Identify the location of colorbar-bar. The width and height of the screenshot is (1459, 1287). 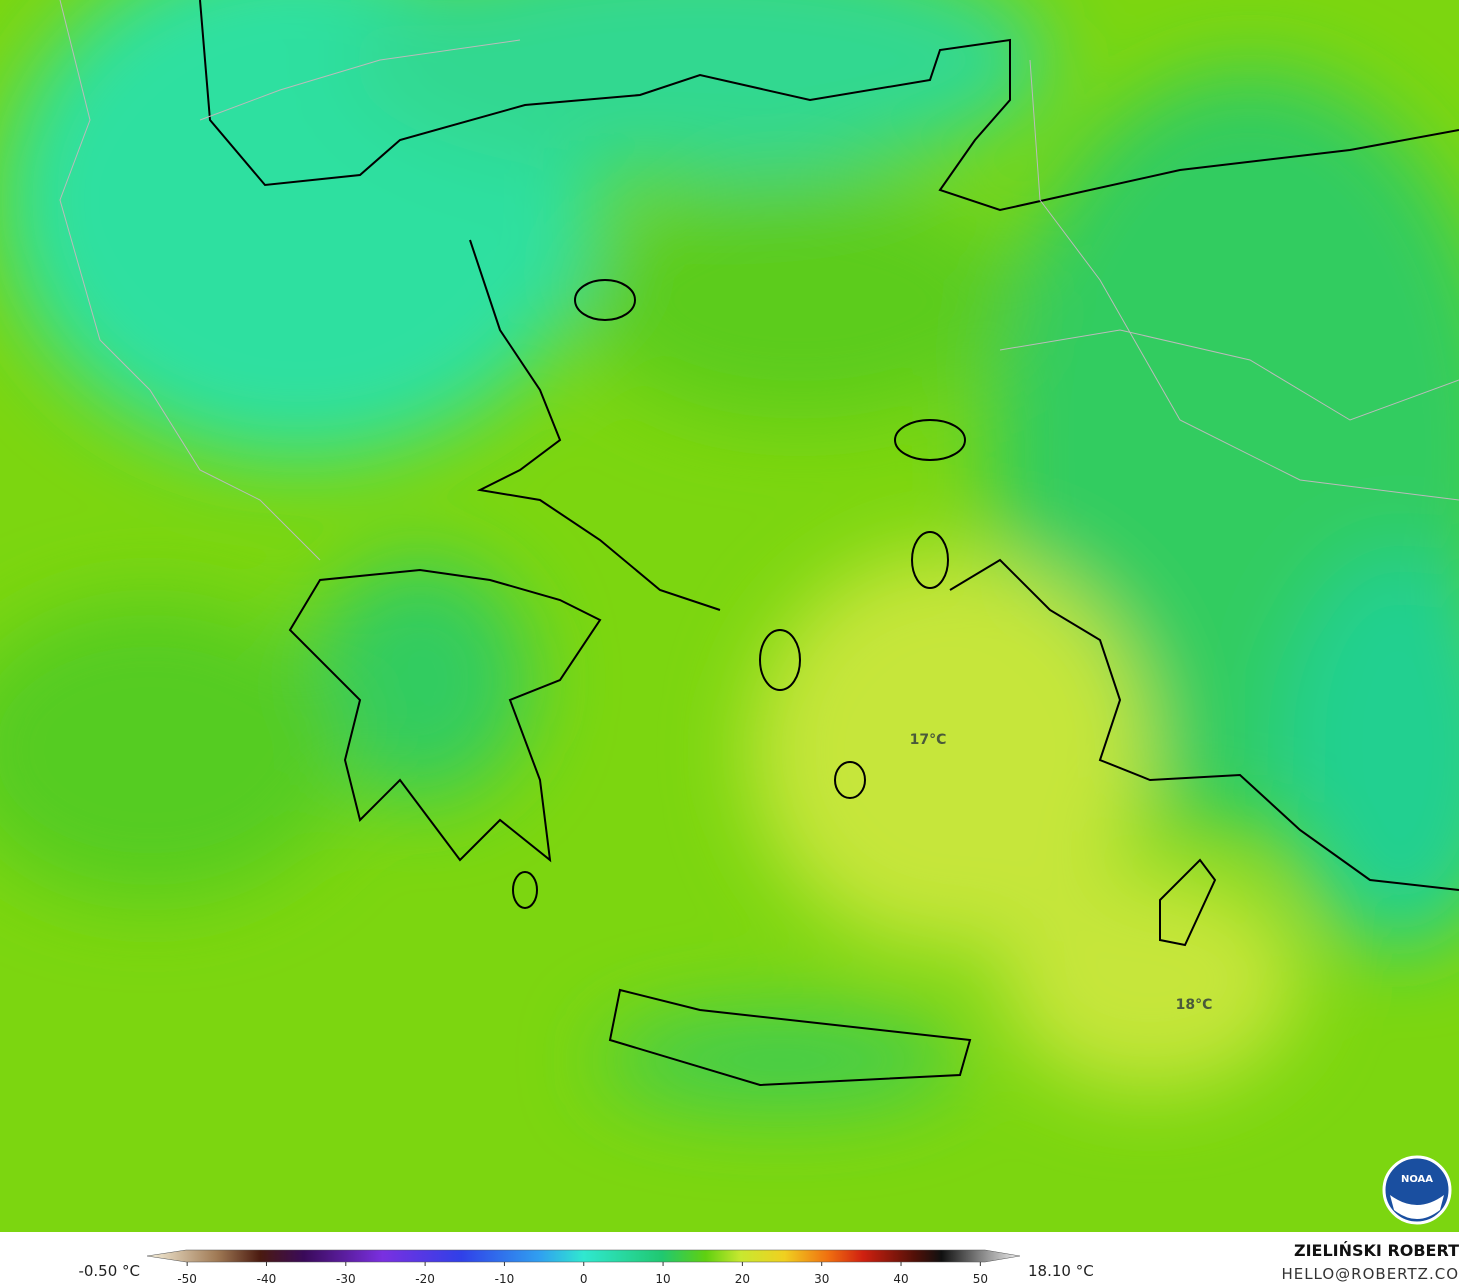
(583, 1256).